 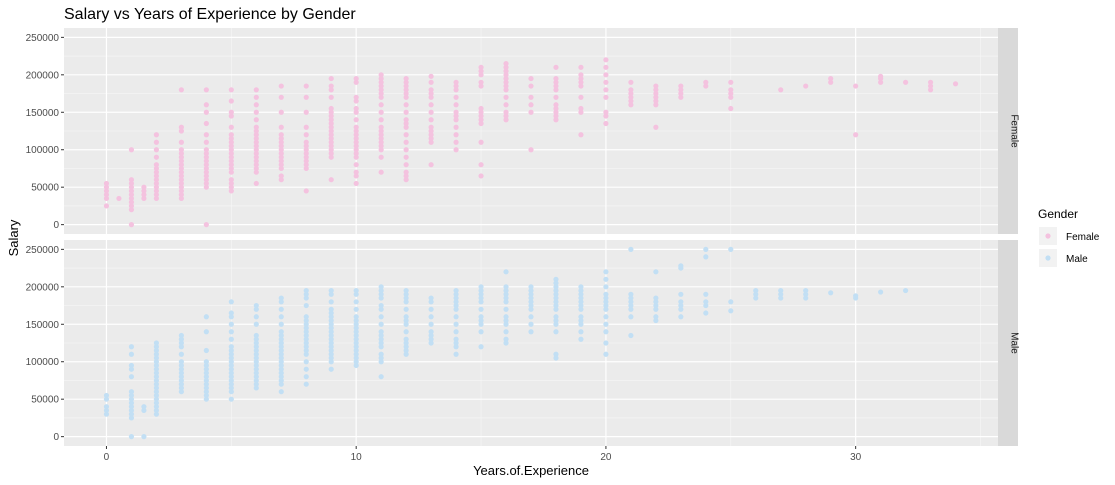 I want to click on y-tick-label: 100000, so click(x=43, y=150).